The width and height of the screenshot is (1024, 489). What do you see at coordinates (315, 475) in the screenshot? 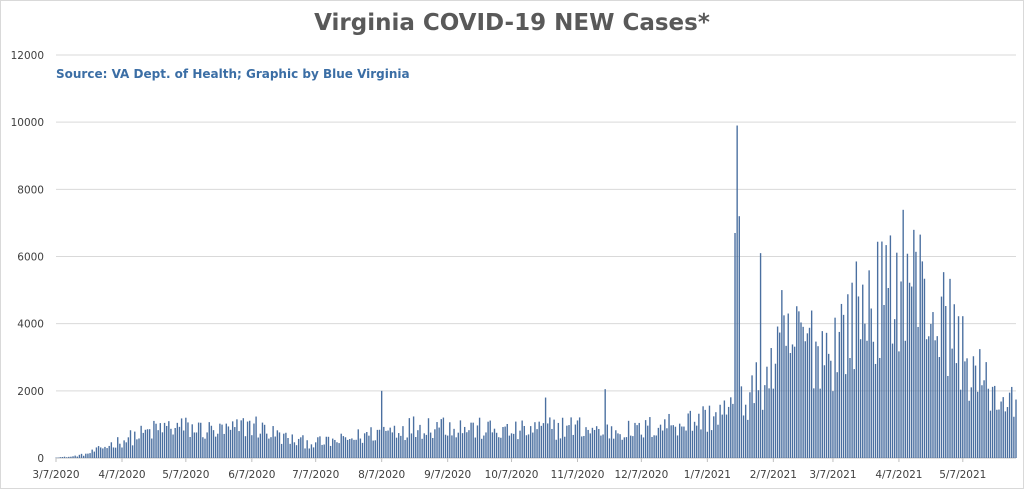
I see `x-tick-label: 7/7/2020` at bounding box center [315, 475].